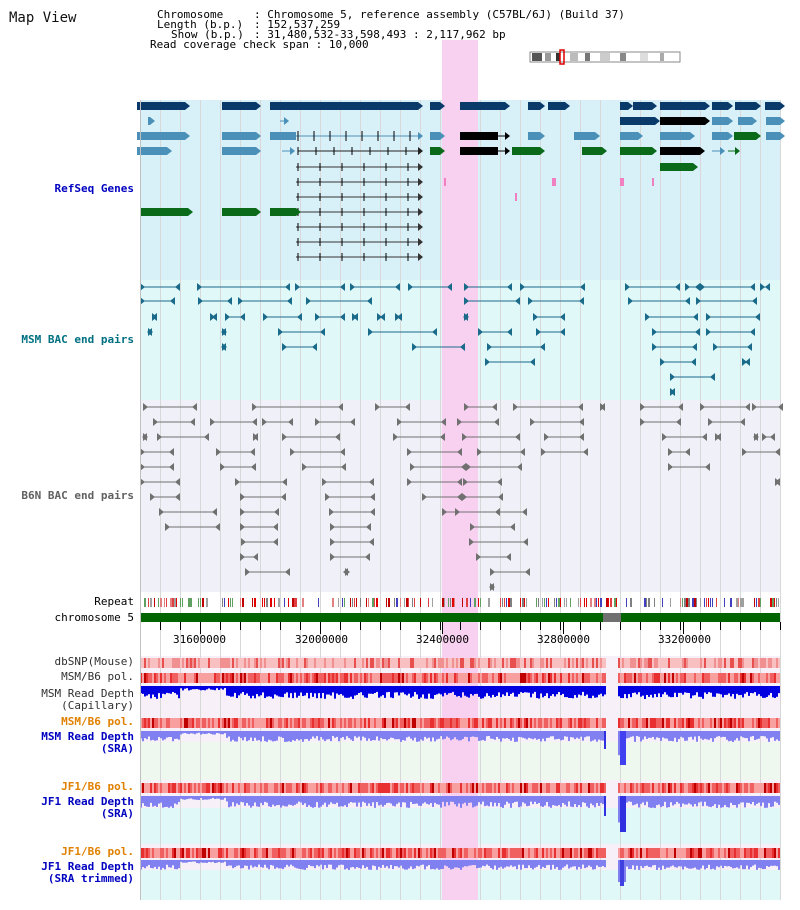 This screenshot has width=800, height=910. I want to click on track-label-msm-b6-pol-1: MSM/B6 pol., so click(97, 676).